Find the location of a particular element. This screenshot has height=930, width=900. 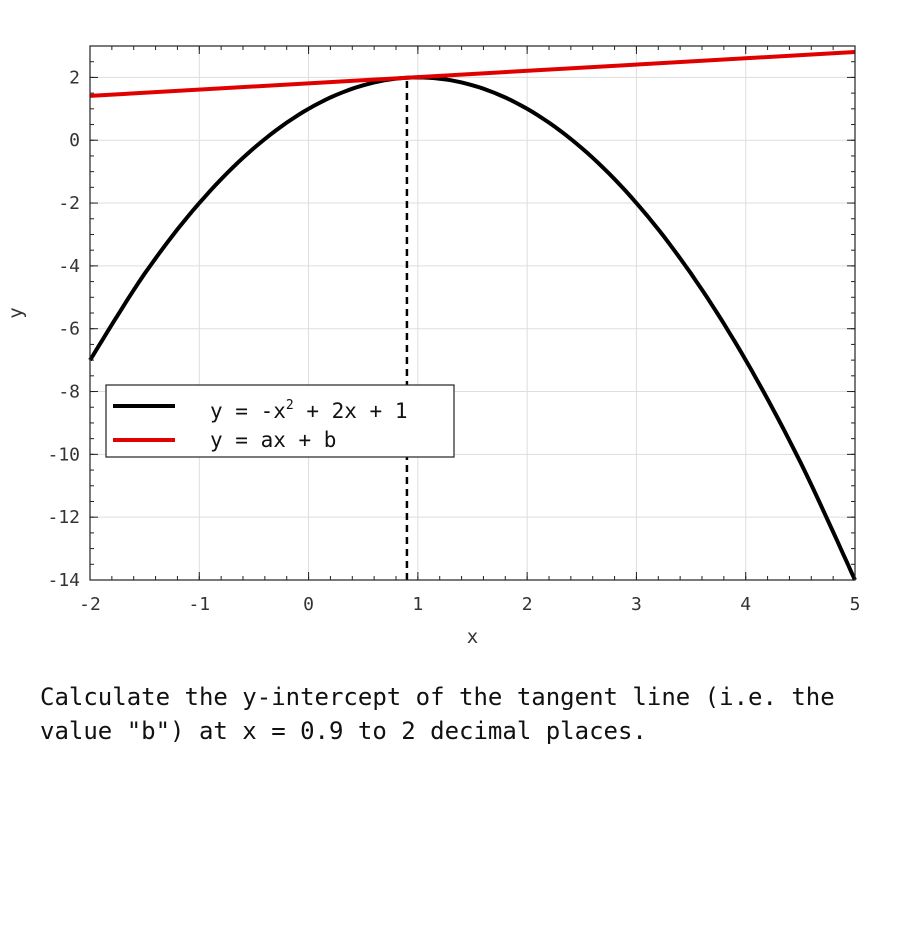

x-tick-label: 2 is located at coordinates (527, 604).